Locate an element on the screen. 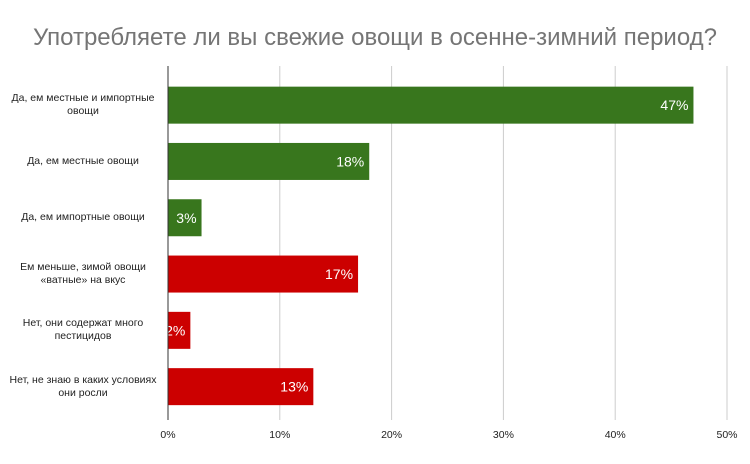  data-label: 13% is located at coordinates (294, 387).